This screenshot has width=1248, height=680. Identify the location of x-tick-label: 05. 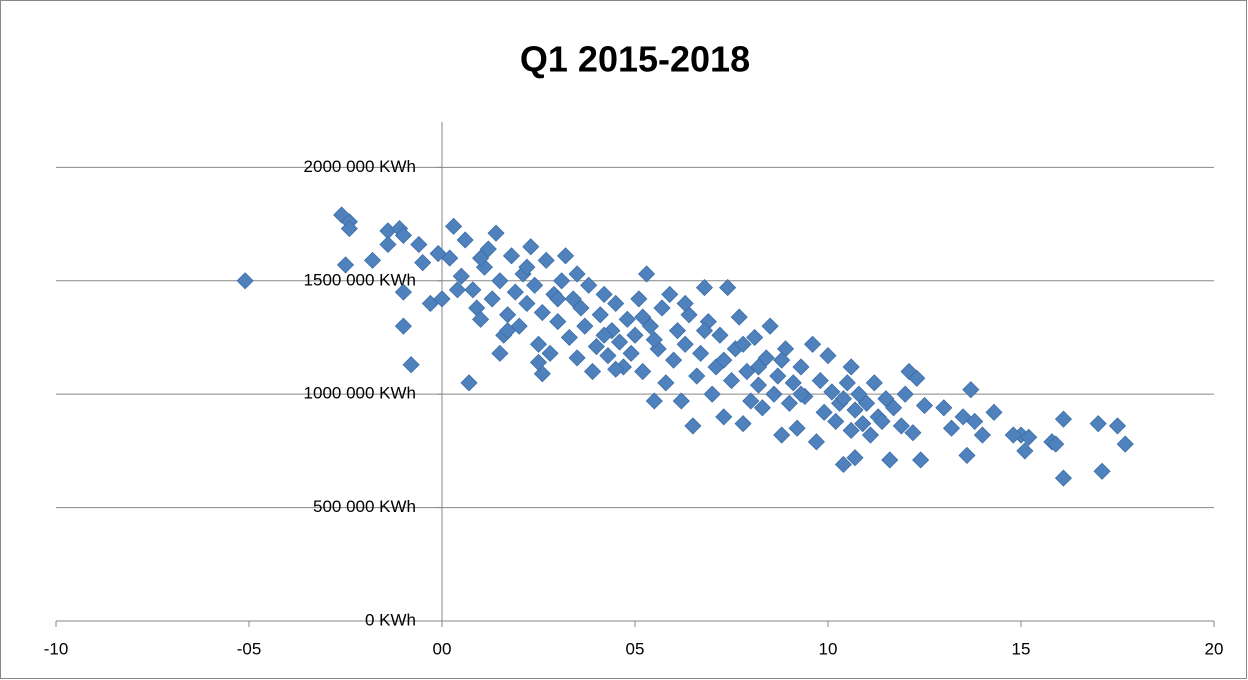
(635, 648).